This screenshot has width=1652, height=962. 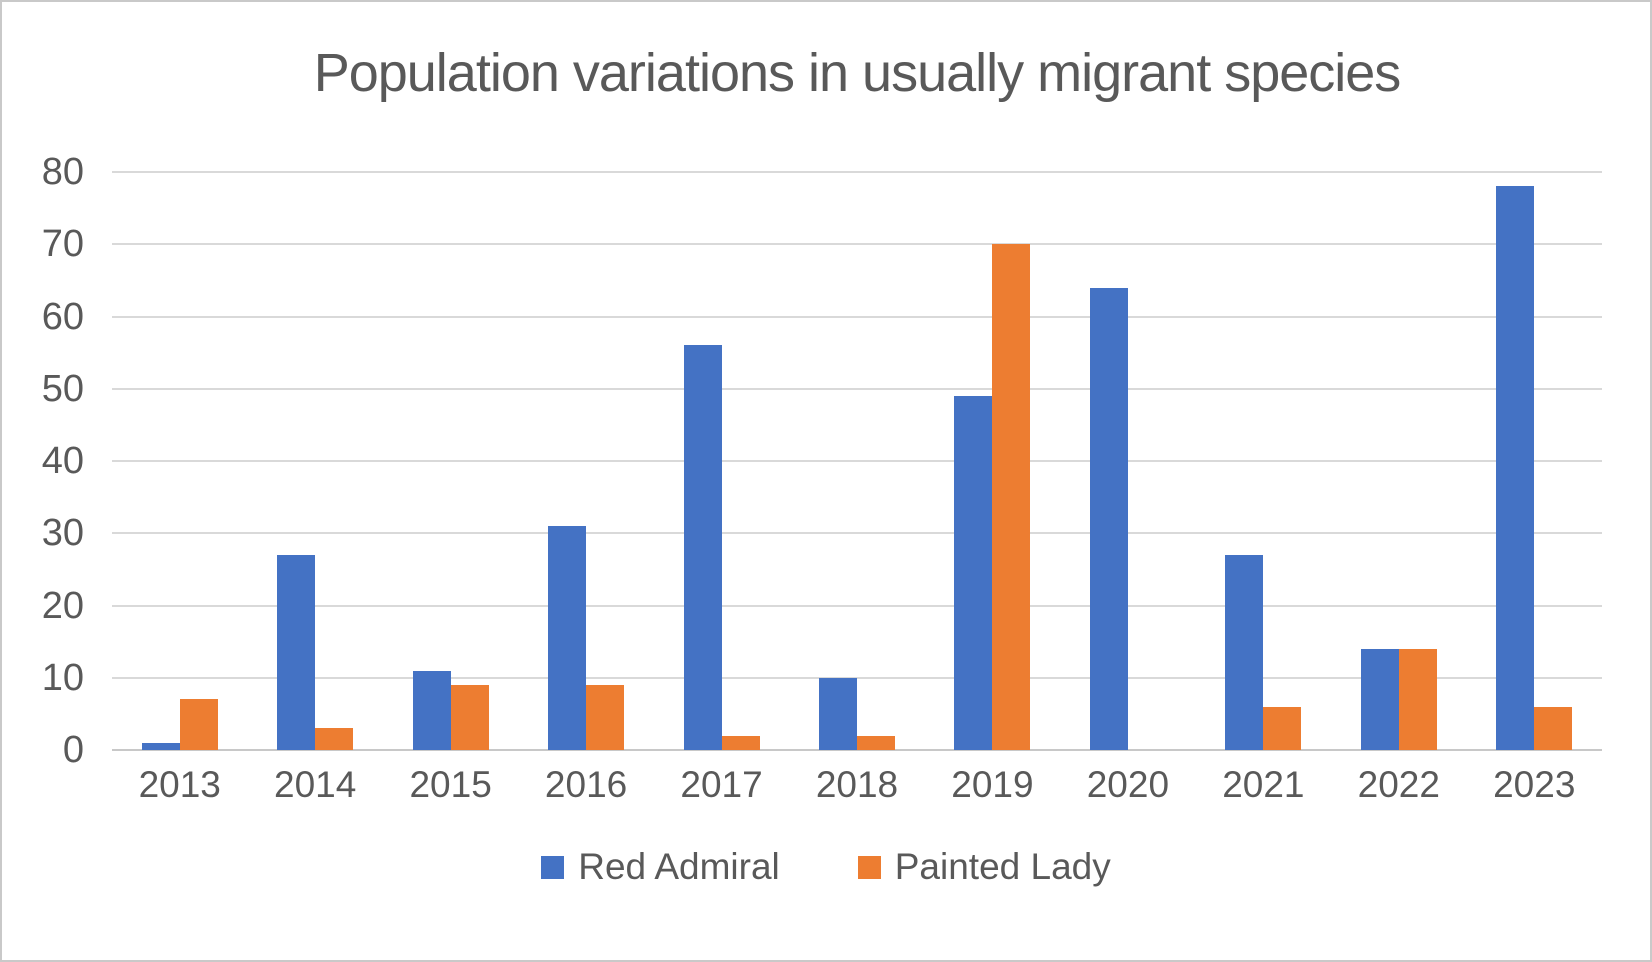 I want to click on category-group-2021, so click(x=1263, y=461).